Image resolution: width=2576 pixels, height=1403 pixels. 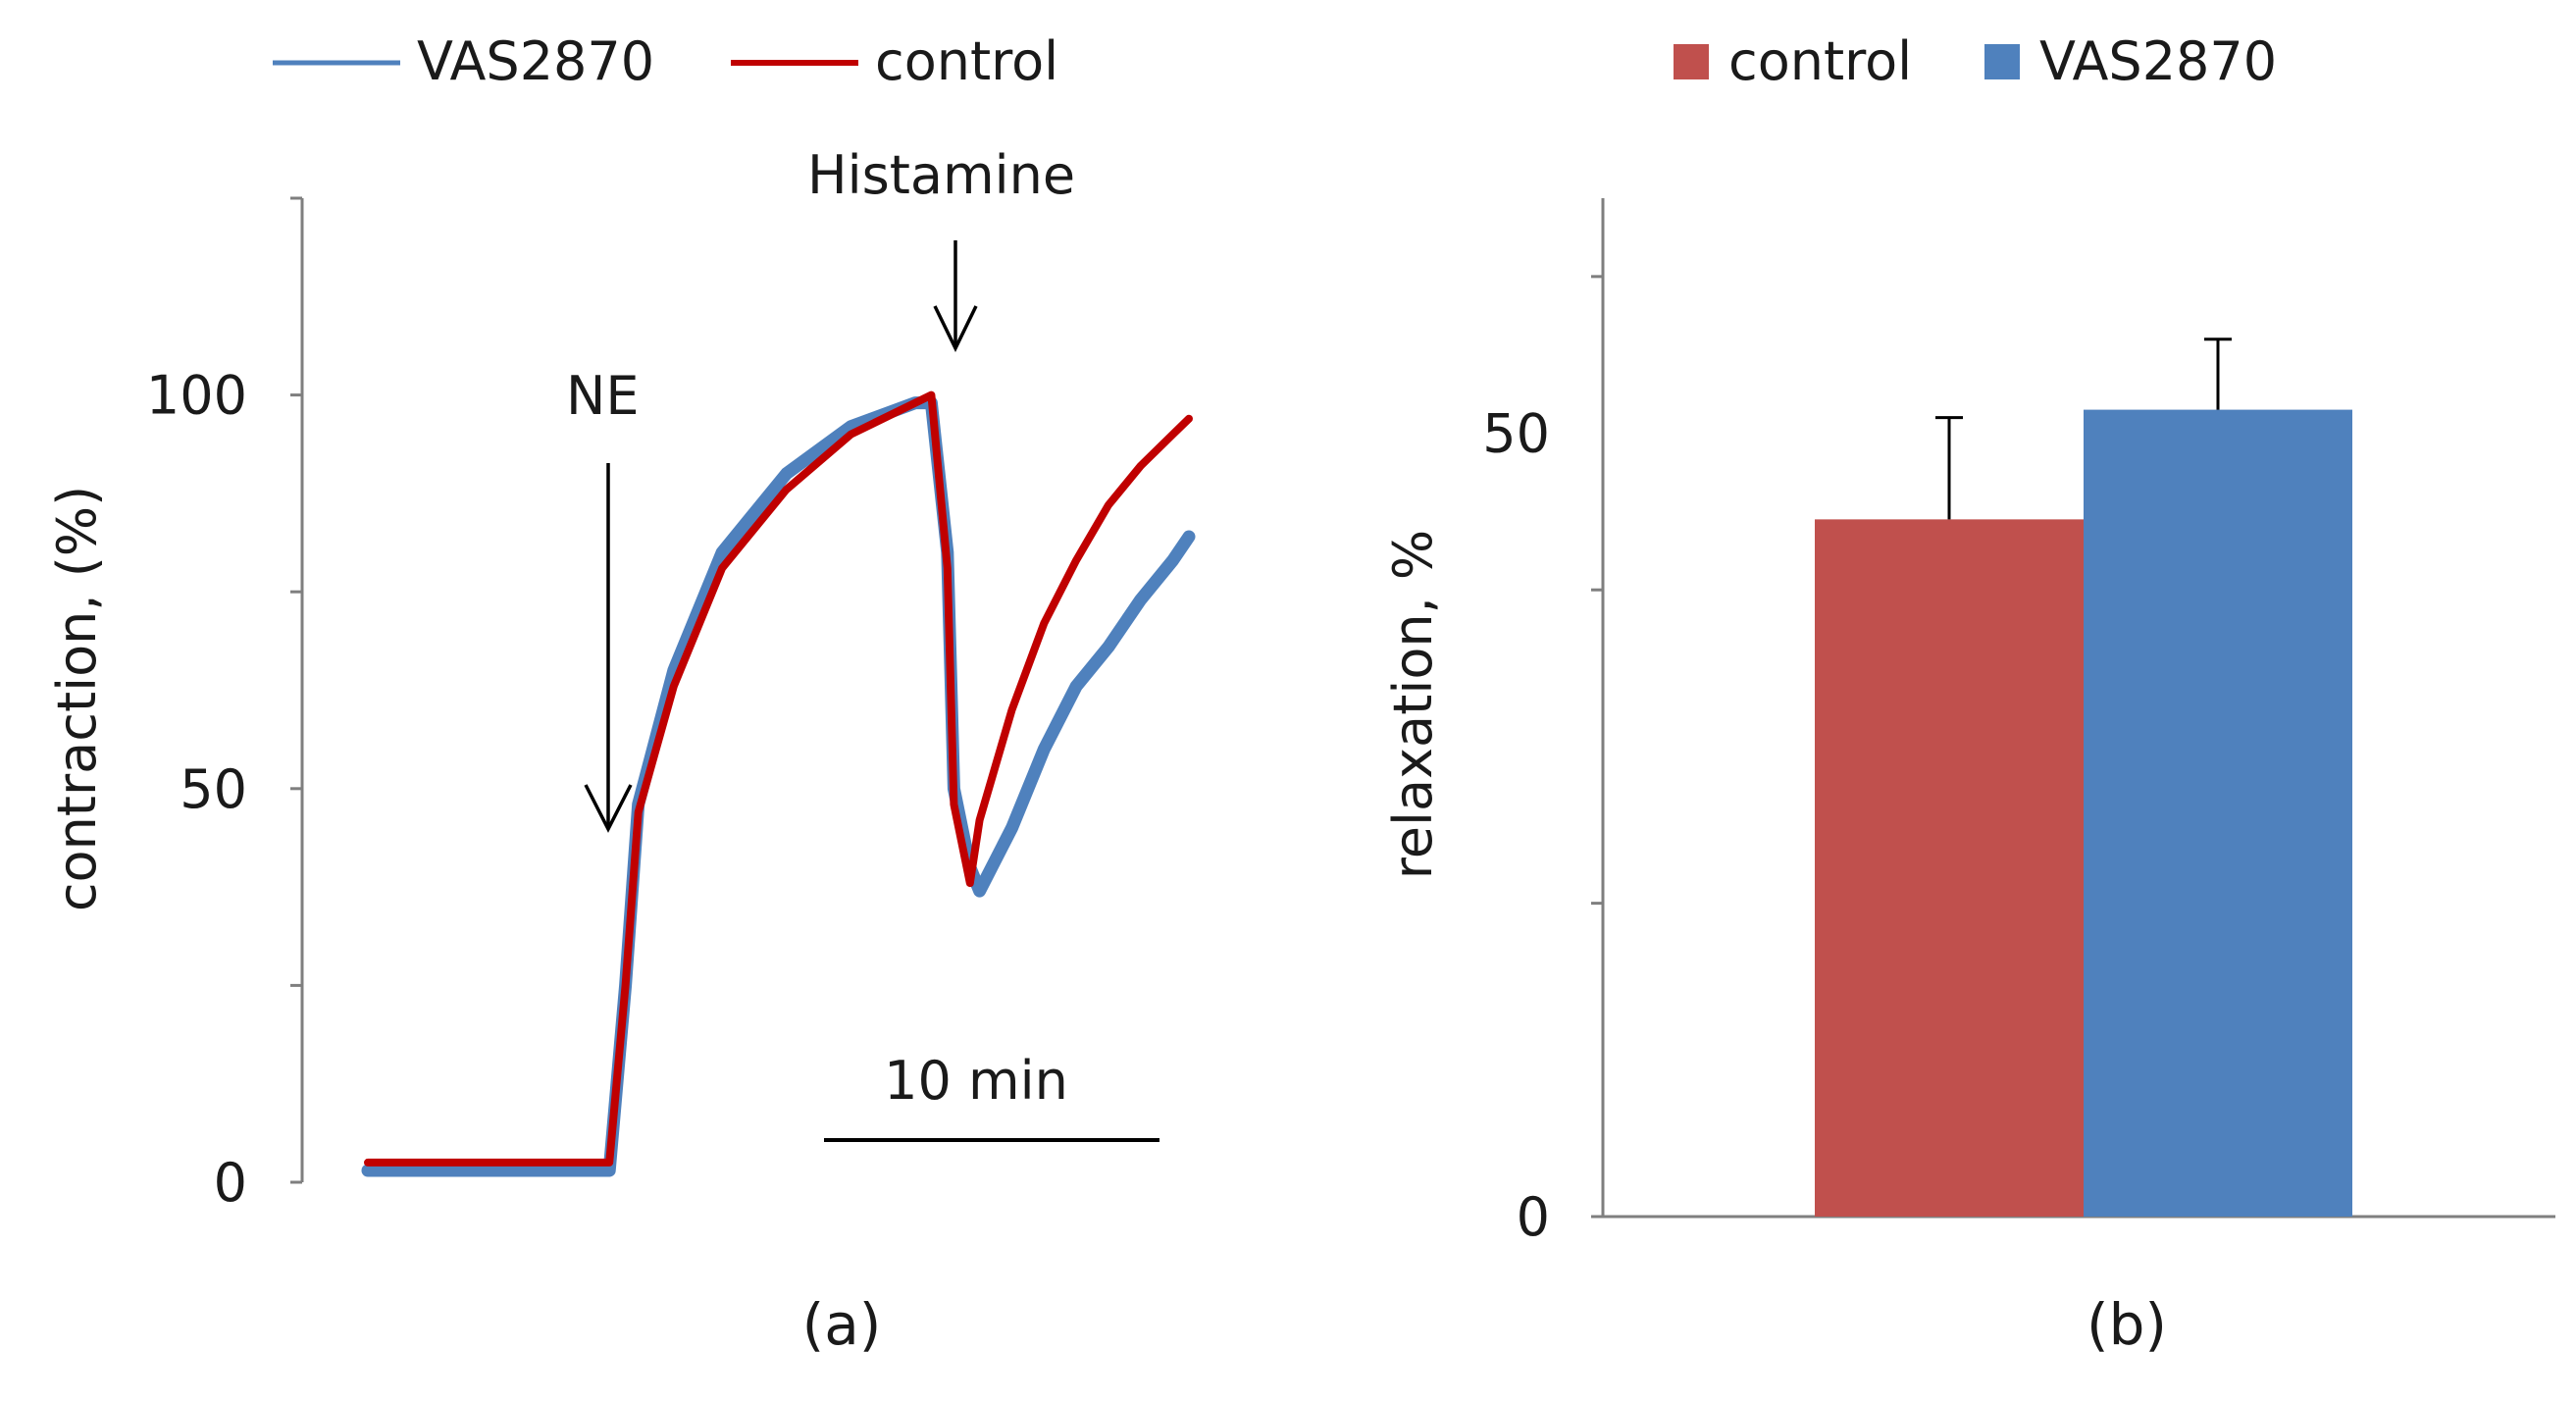 I want to click on y-axis-label-b: relaxation, %, so click(x=1413, y=704).